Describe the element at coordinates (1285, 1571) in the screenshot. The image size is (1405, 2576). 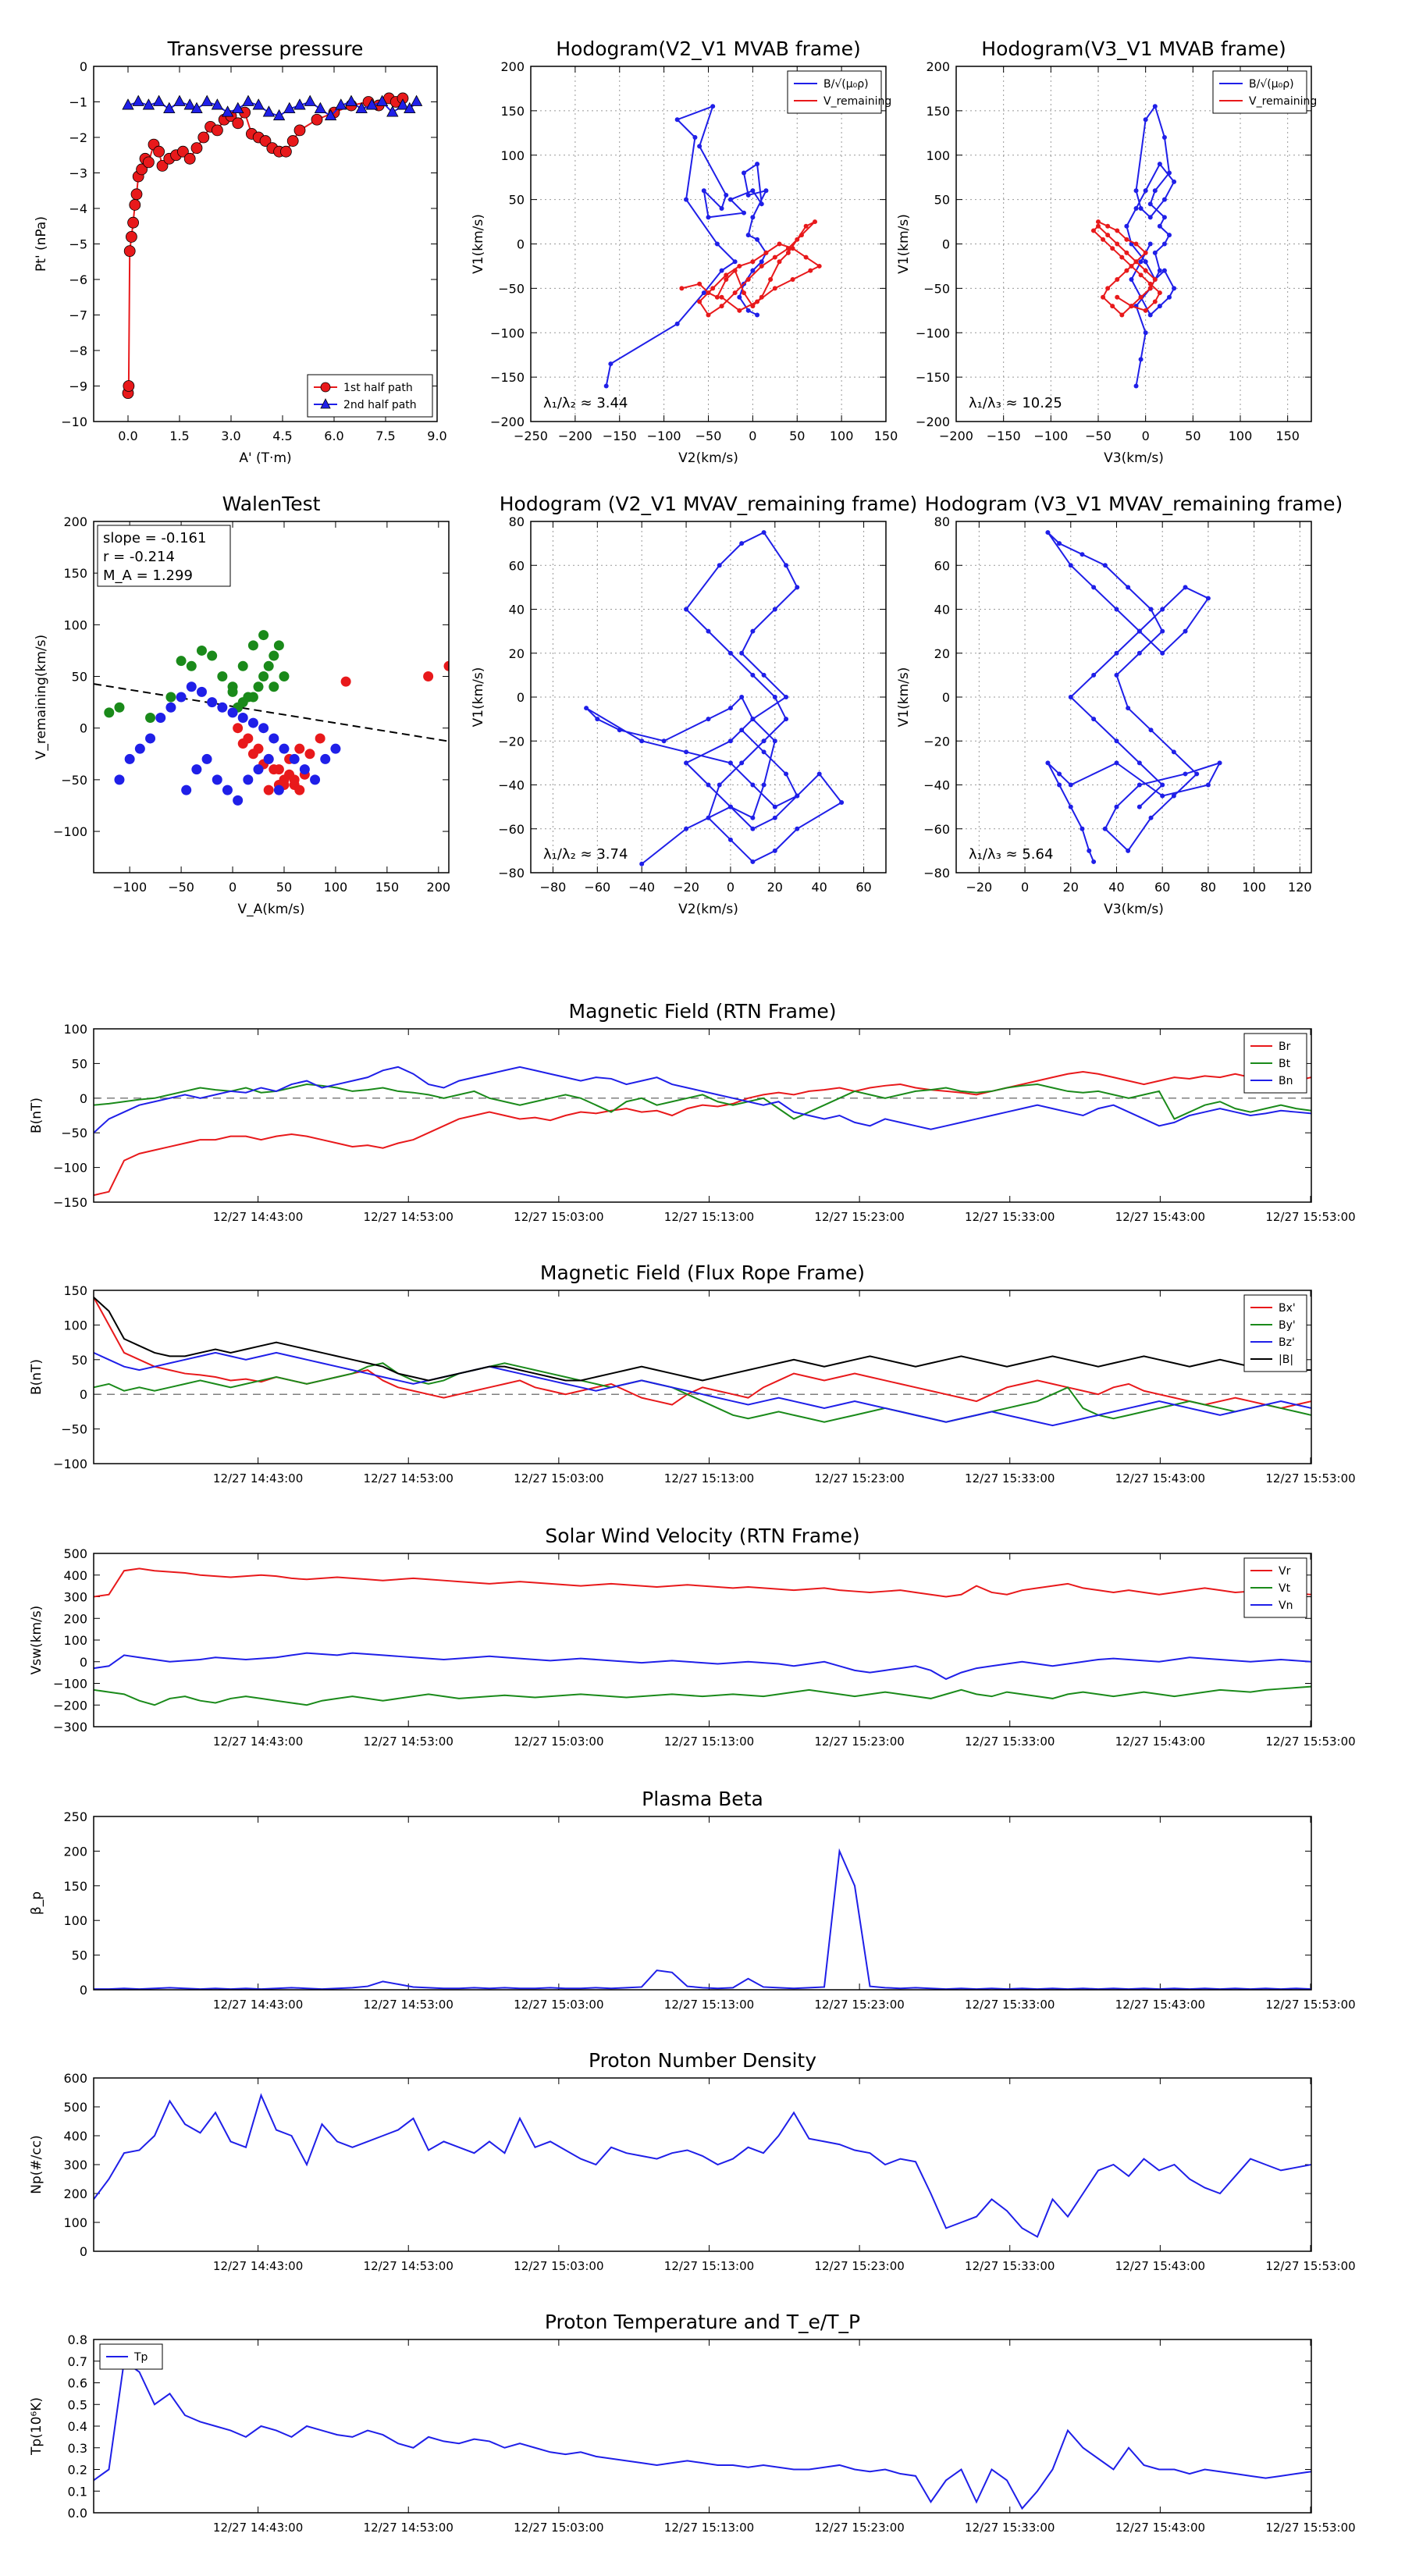
I see `legend-label: Vr` at that location.